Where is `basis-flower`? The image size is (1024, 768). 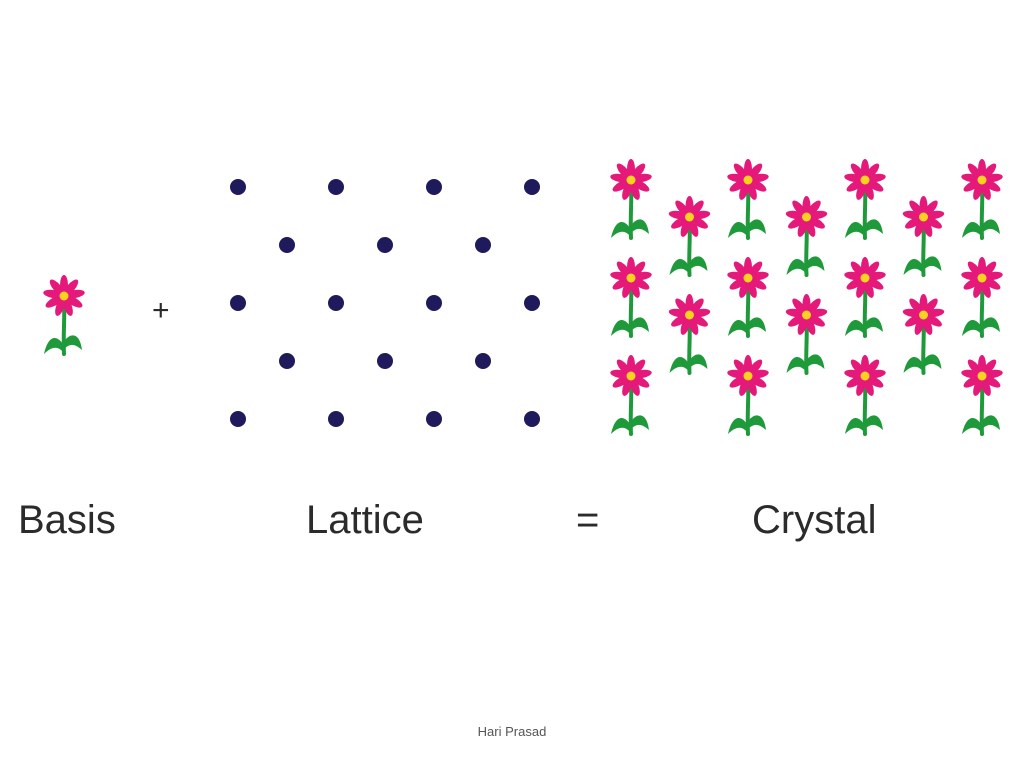 basis-flower is located at coordinates (64, 314).